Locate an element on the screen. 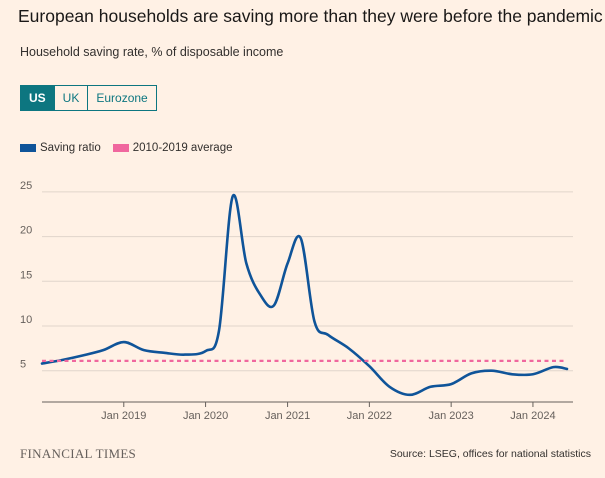  x-tick-label: Jan 2020 is located at coordinates (205, 416).